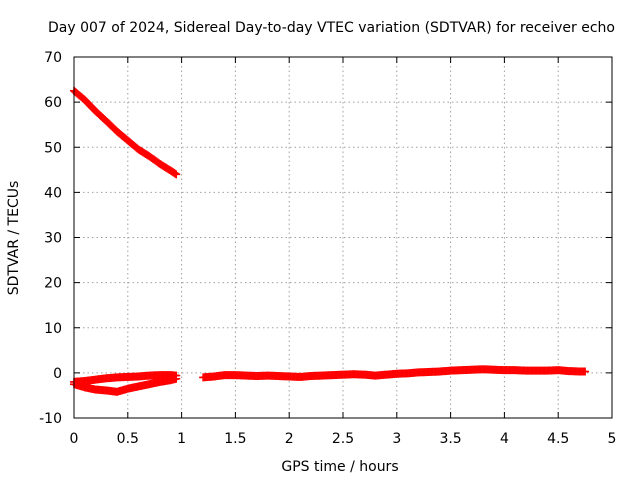 This screenshot has width=640, height=480. What do you see at coordinates (53, 58) in the screenshot?
I see `y-tick-label: 70` at bounding box center [53, 58].